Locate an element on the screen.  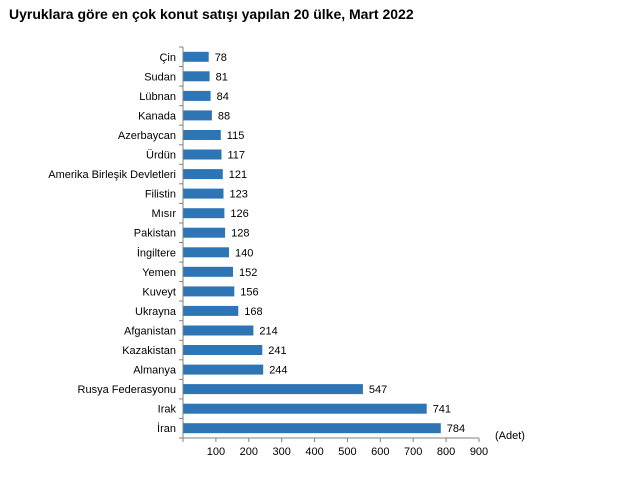
x-tick-label: 600 is located at coordinates (380, 452).